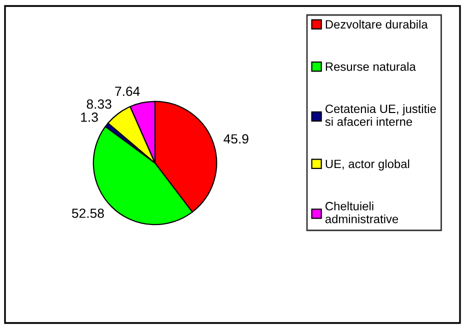  I want to click on data-label: 52.58, so click(88, 213).